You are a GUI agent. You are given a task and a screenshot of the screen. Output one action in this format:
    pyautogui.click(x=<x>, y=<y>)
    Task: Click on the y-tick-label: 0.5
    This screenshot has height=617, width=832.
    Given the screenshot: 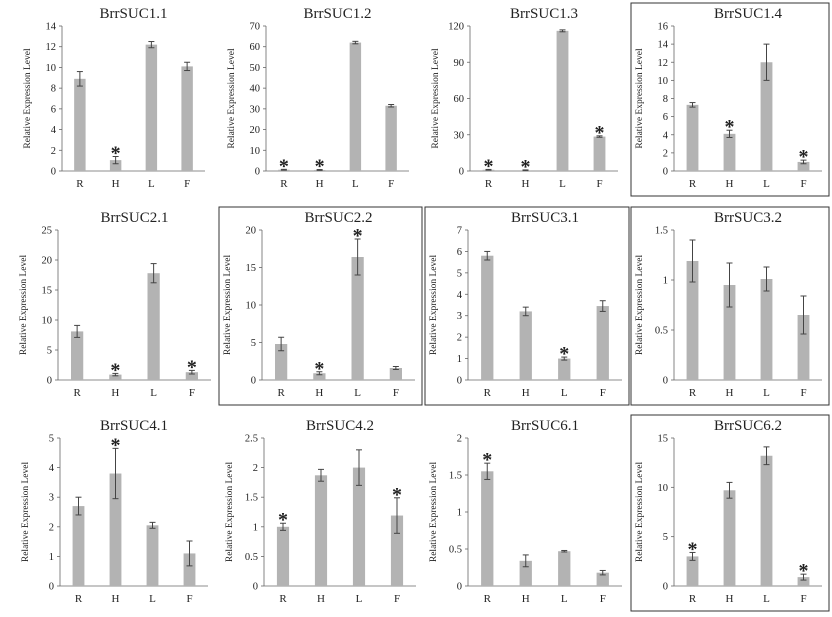 What is the action you would take?
    pyautogui.click(x=455, y=550)
    